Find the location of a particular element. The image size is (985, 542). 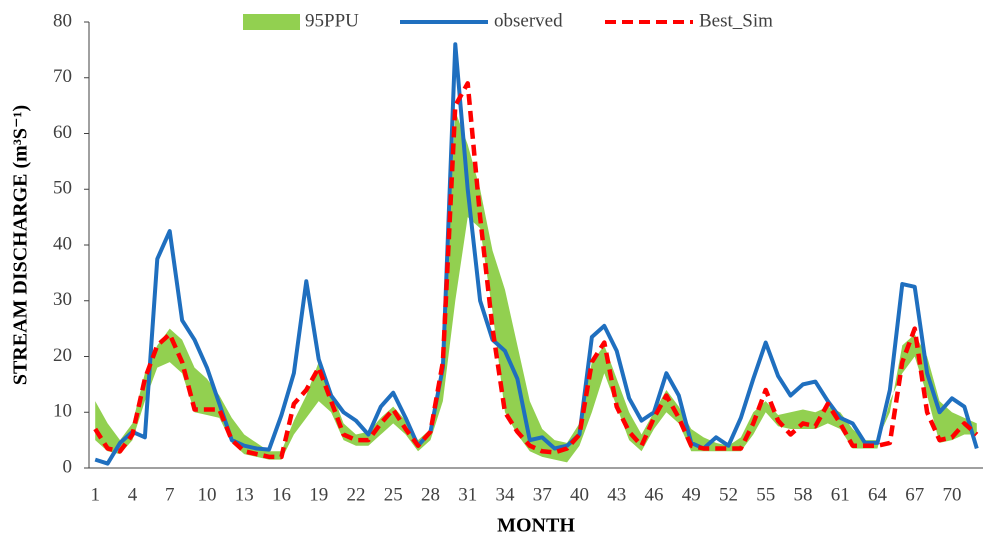

y-tick-label: 10 is located at coordinates (62, 411).